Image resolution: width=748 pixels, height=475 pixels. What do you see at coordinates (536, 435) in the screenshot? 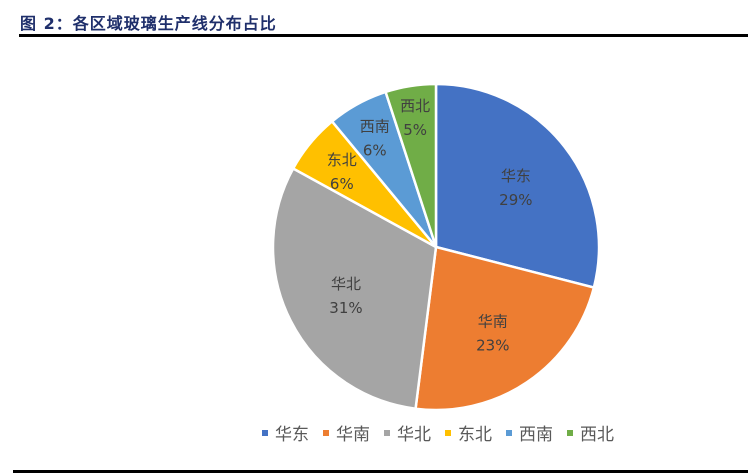
I see `legend-label: 西南` at bounding box center [536, 435].